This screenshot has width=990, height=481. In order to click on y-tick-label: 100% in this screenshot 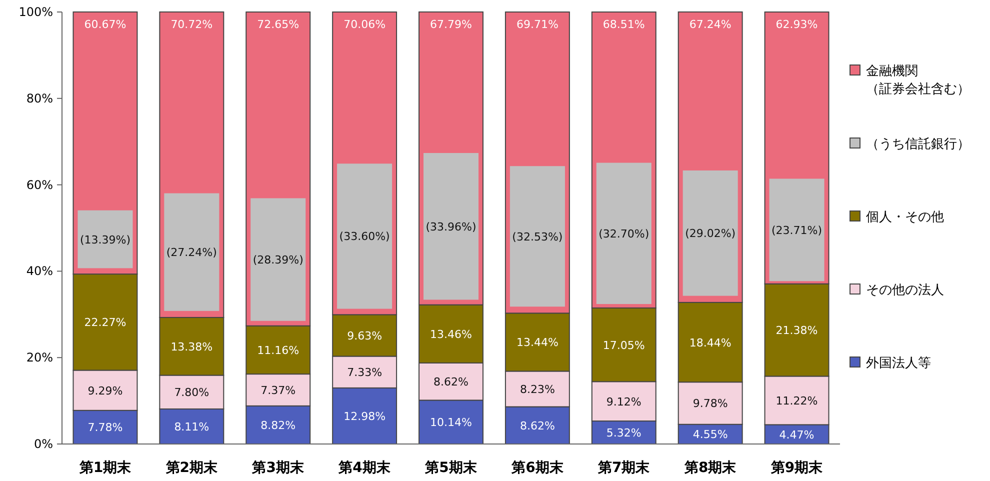, I will do `click(35, 12)`.